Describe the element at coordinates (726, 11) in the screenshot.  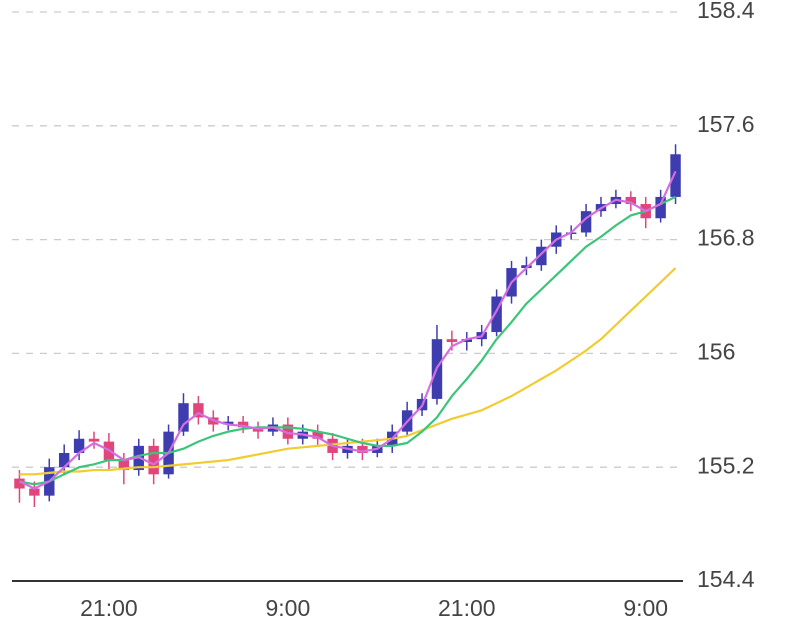
I see `y-tick-label: 158.4` at that location.